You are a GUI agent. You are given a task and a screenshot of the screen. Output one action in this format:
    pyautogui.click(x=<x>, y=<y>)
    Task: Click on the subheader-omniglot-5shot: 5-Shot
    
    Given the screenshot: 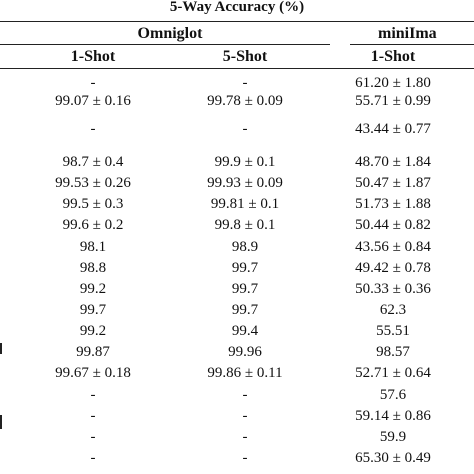 What is the action you would take?
    pyautogui.click(x=245, y=56)
    